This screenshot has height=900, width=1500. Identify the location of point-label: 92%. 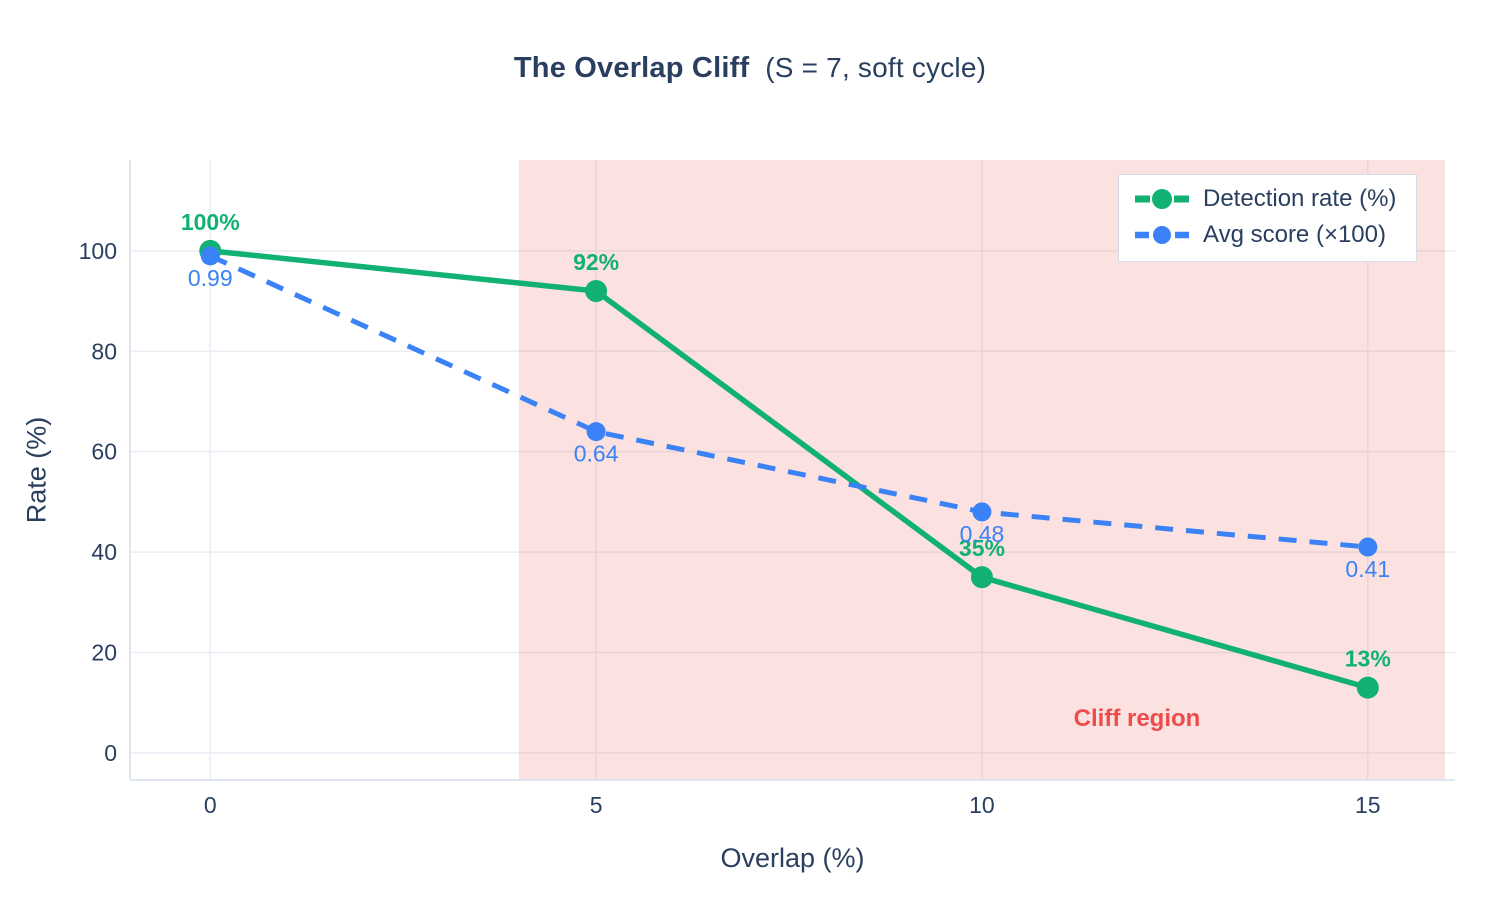
(596, 262).